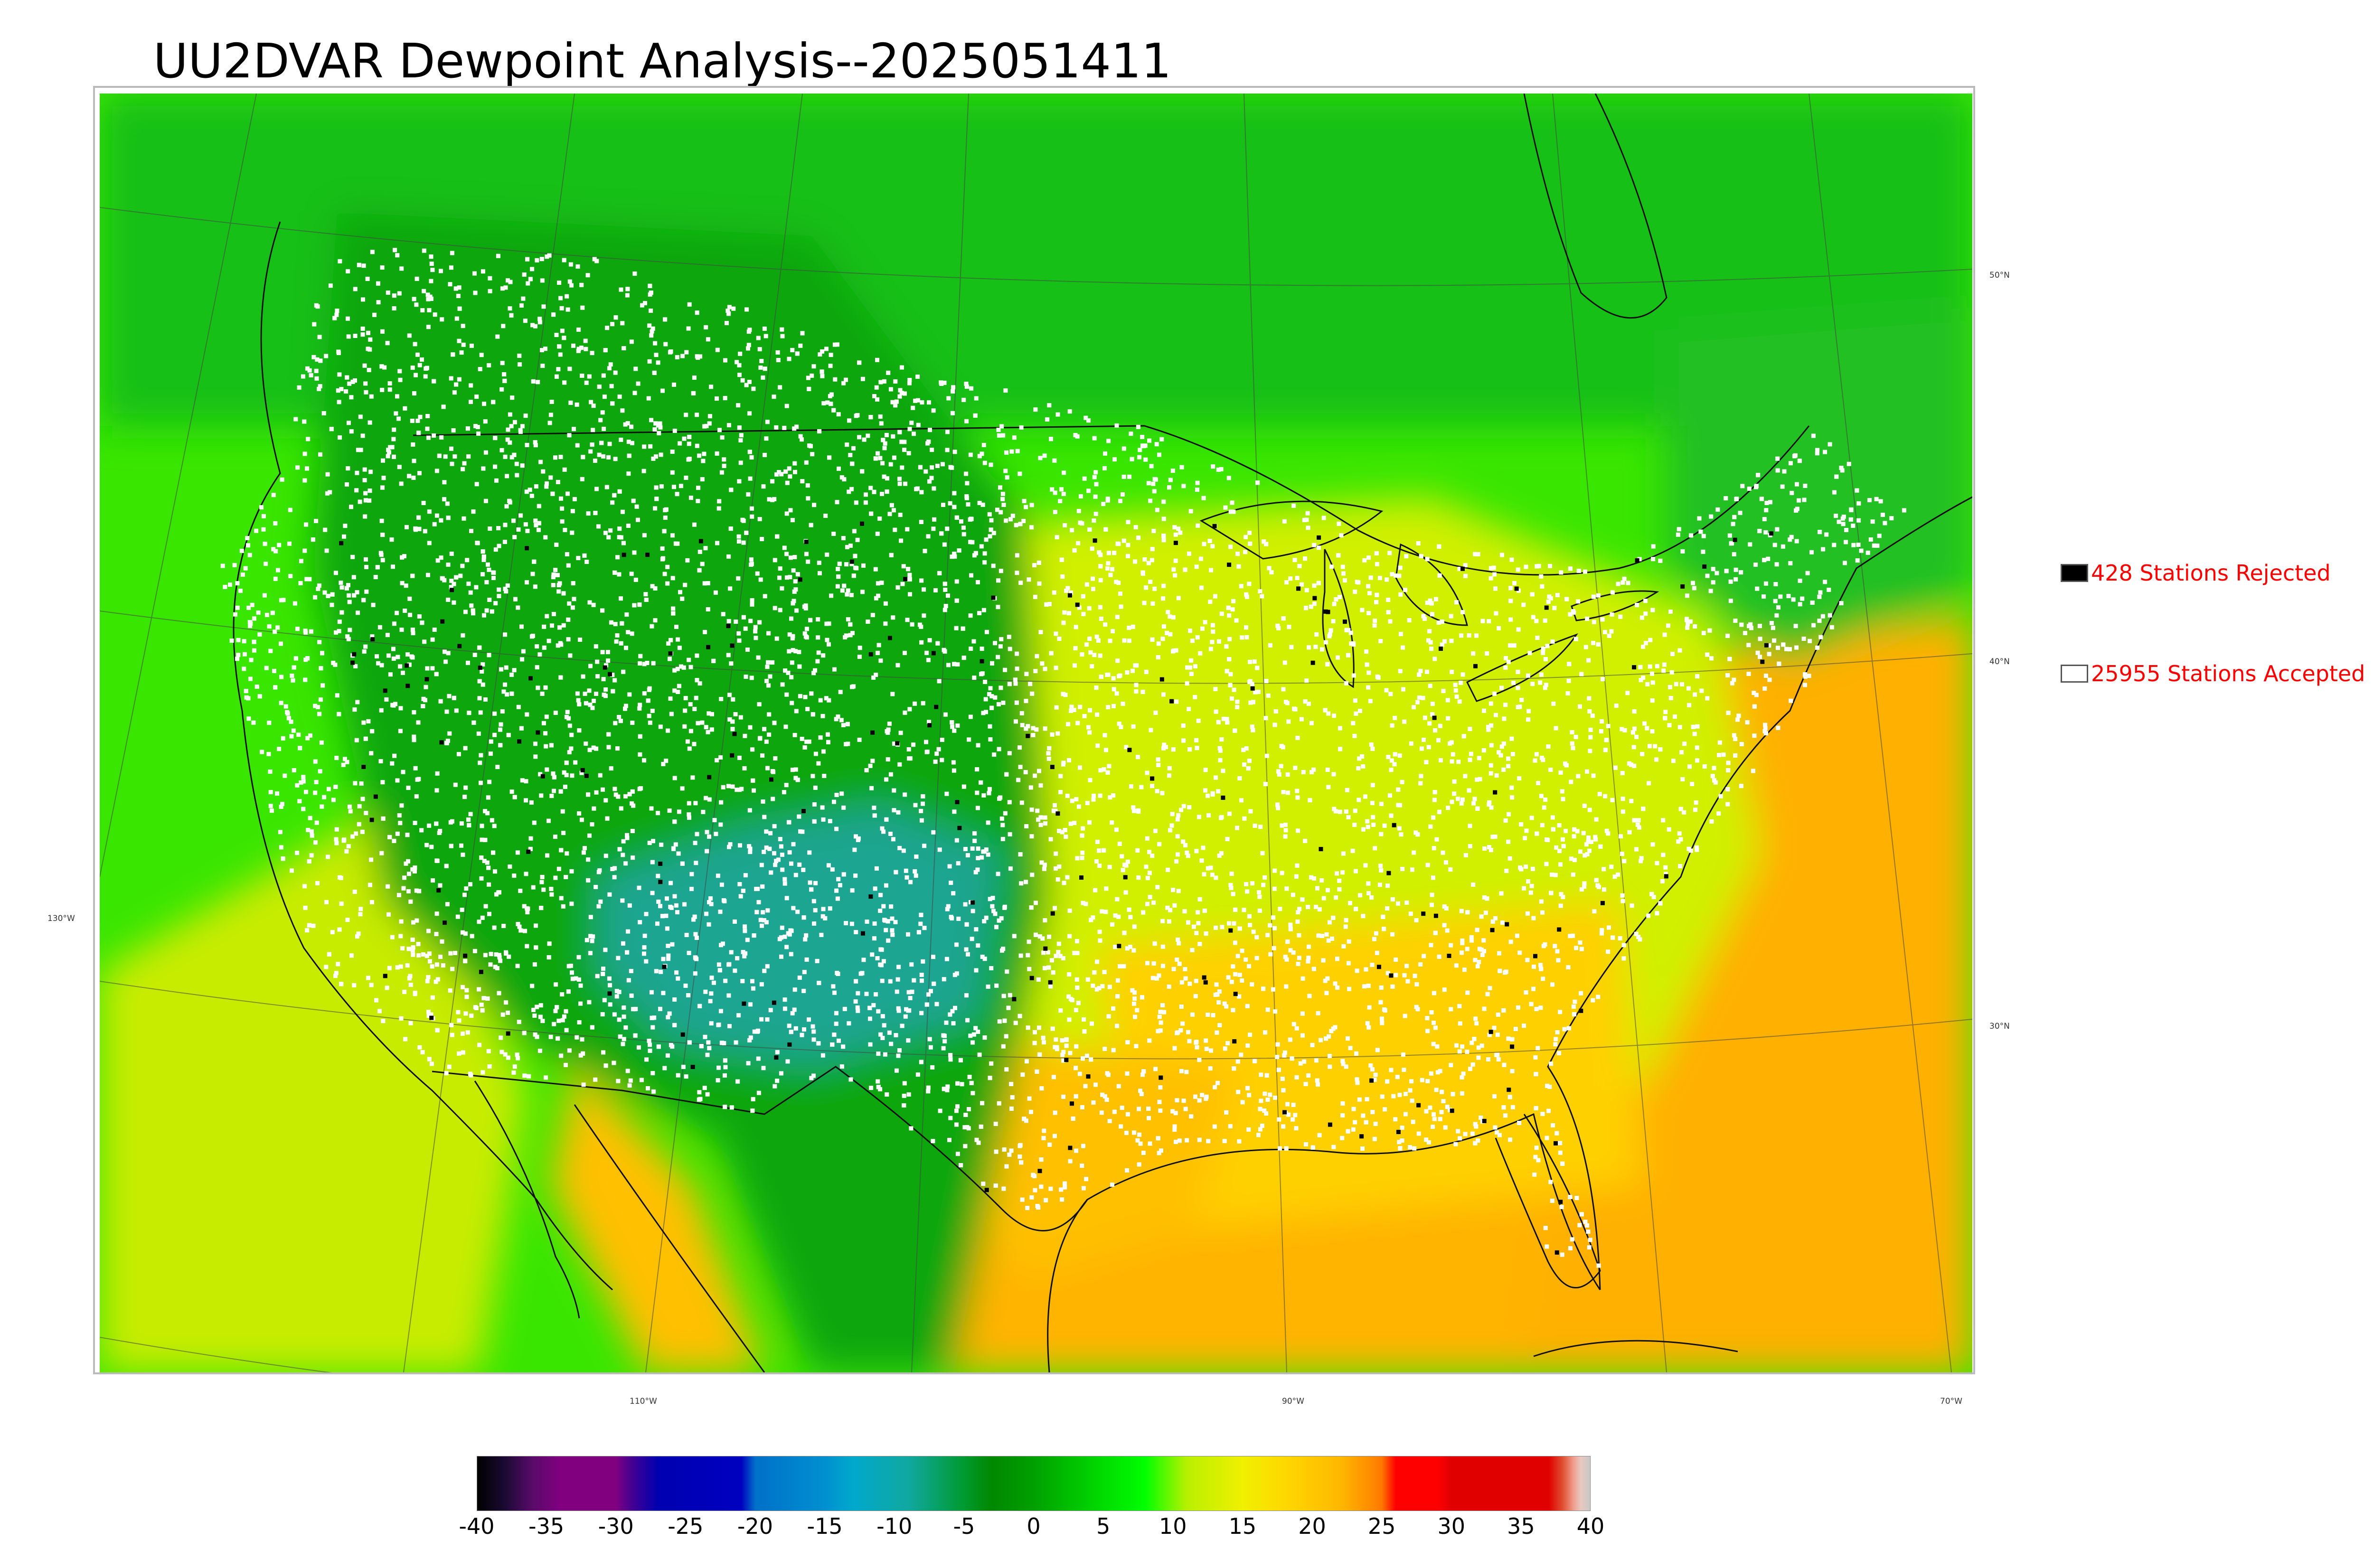 Image resolution: width=2374 pixels, height=1568 pixels. Describe the element at coordinates (527, 1200) in the screenshot. I see `coast-baja` at that location.